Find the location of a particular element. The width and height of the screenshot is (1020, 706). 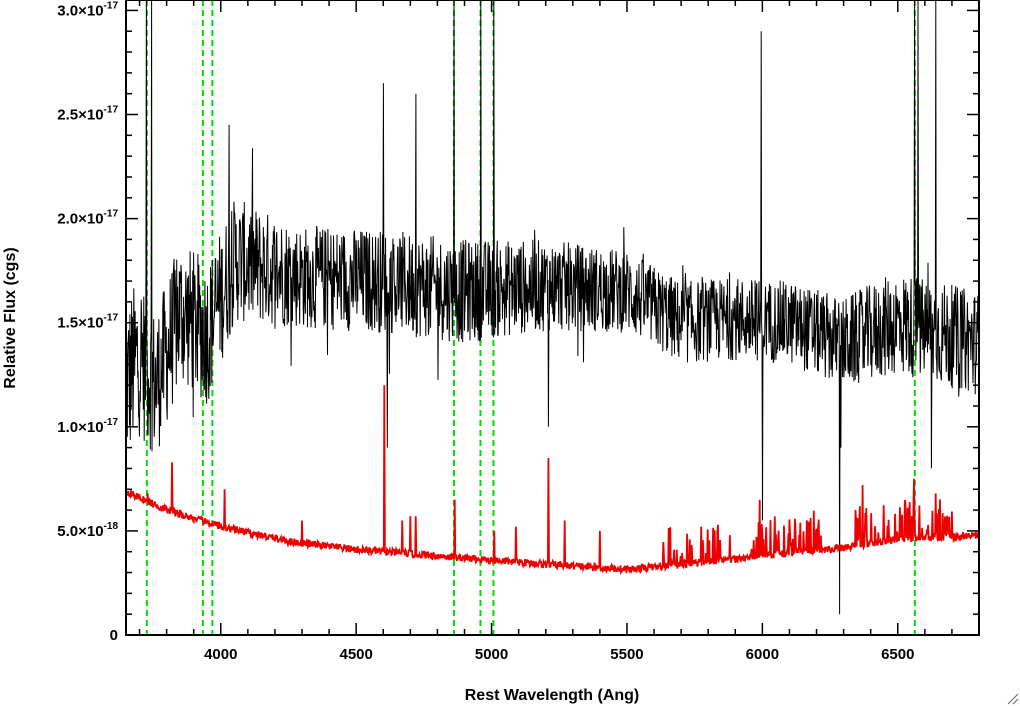

y-axis-title: Relative Flux (cgs) is located at coordinates (10, 317).